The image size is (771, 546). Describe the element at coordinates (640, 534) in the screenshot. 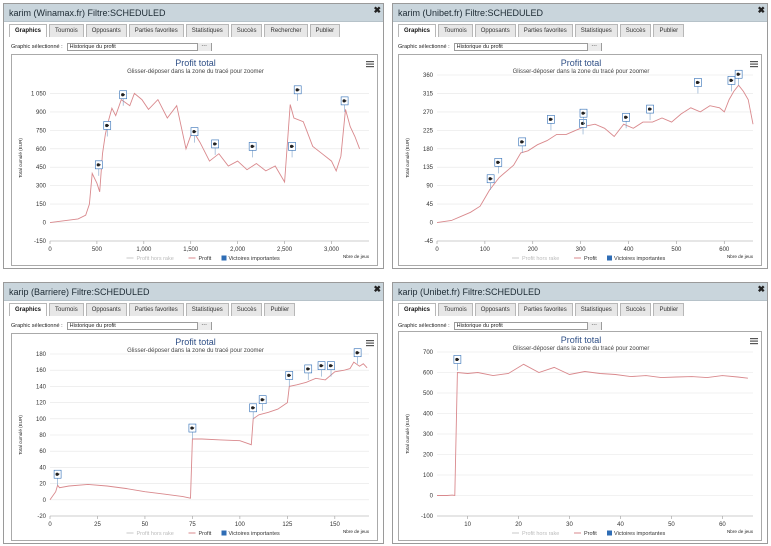

I see `legend-label: Victoires importantes` at that location.